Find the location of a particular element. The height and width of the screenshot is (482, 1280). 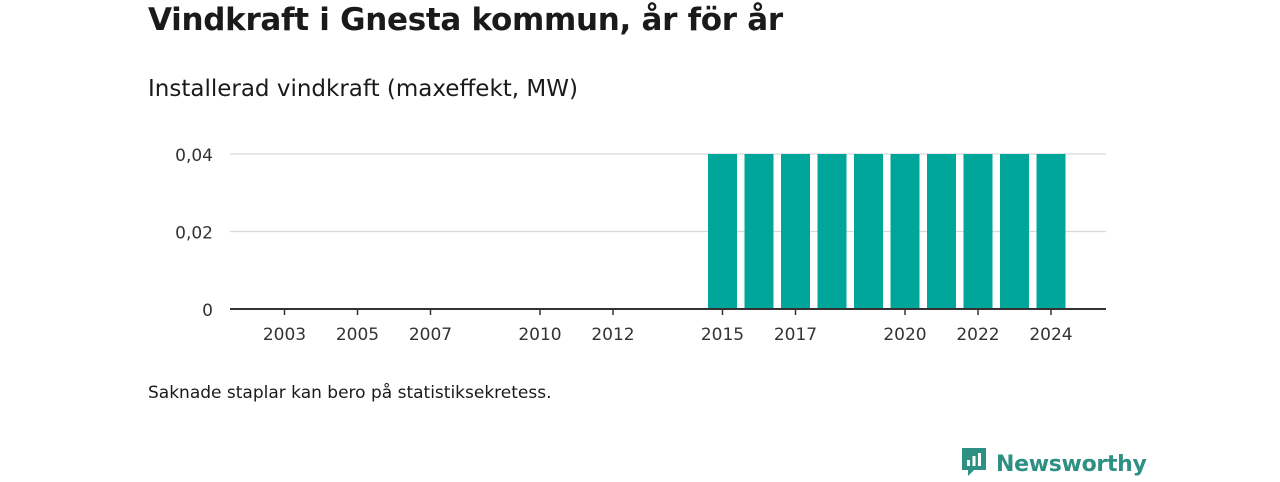

x-tick-label: 2012 is located at coordinates (612, 335).